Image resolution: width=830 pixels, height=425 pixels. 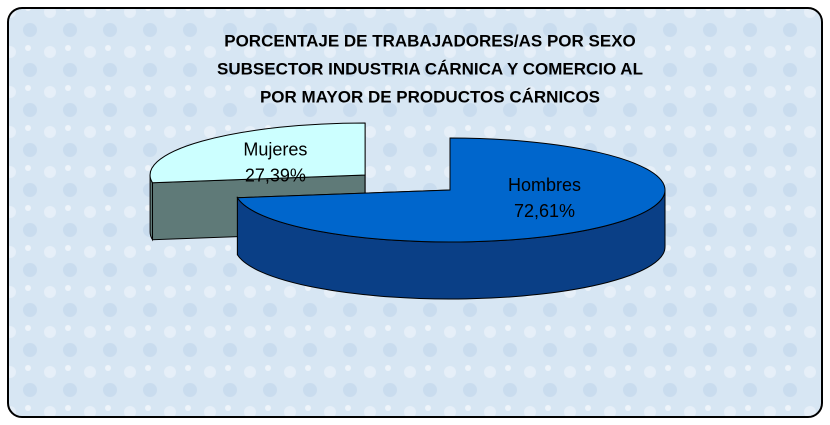 I want to click on value-label: 72,61%, so click(x=544, y=211).